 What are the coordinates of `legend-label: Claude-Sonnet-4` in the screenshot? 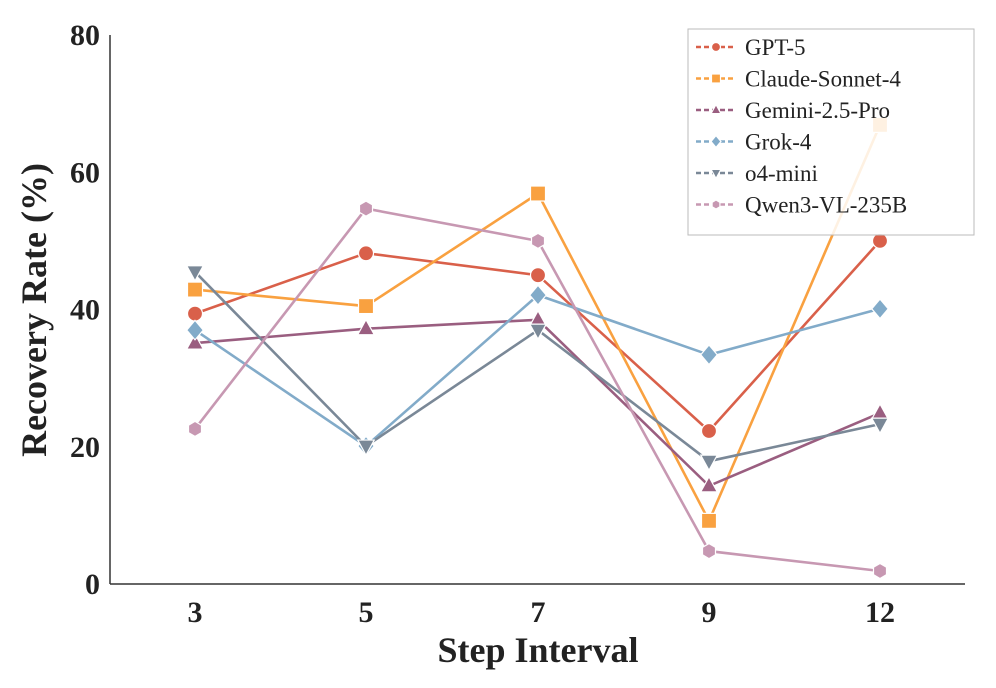 It's located at (823, 79).